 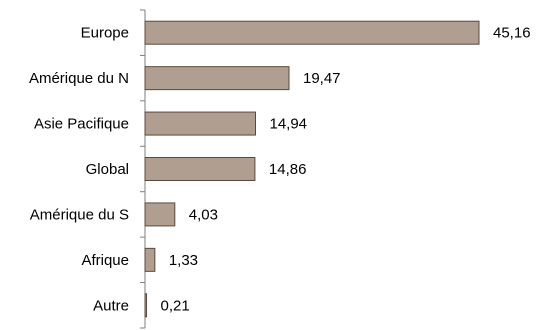 What do you see at coordinates (200, 123) in the screenshot?
I see `bar-asie-pacifique` at bounding box center [200, 123].